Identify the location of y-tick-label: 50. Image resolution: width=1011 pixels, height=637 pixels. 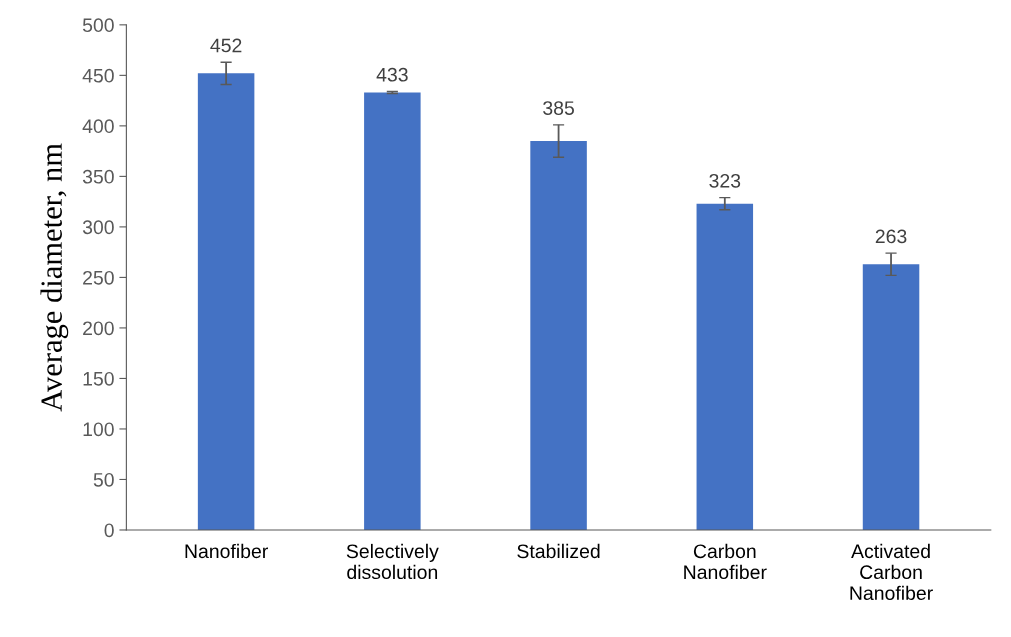
(103, 479).